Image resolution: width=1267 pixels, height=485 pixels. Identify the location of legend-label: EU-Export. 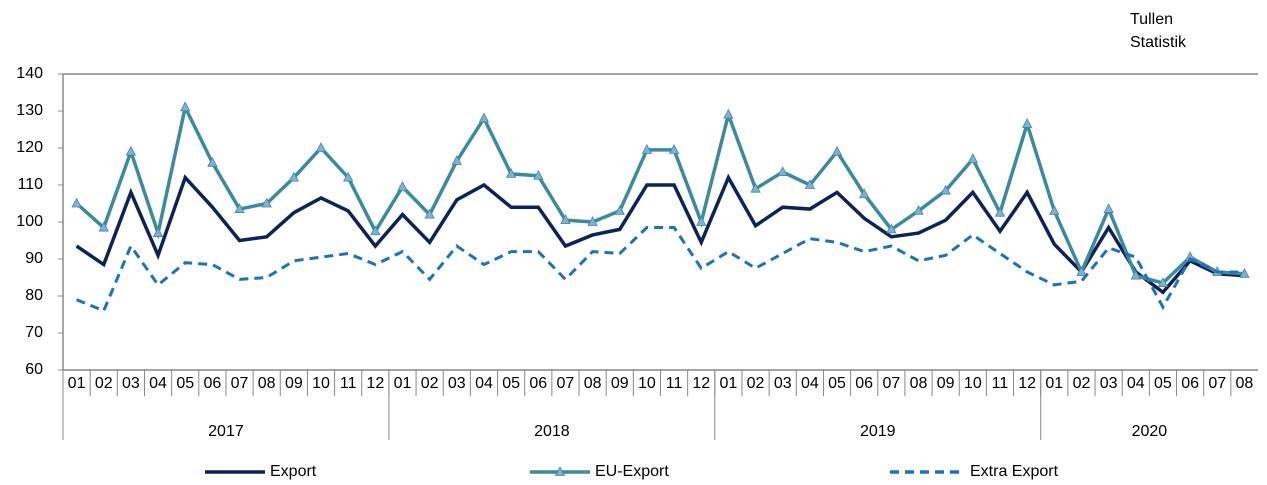
(632, 471).